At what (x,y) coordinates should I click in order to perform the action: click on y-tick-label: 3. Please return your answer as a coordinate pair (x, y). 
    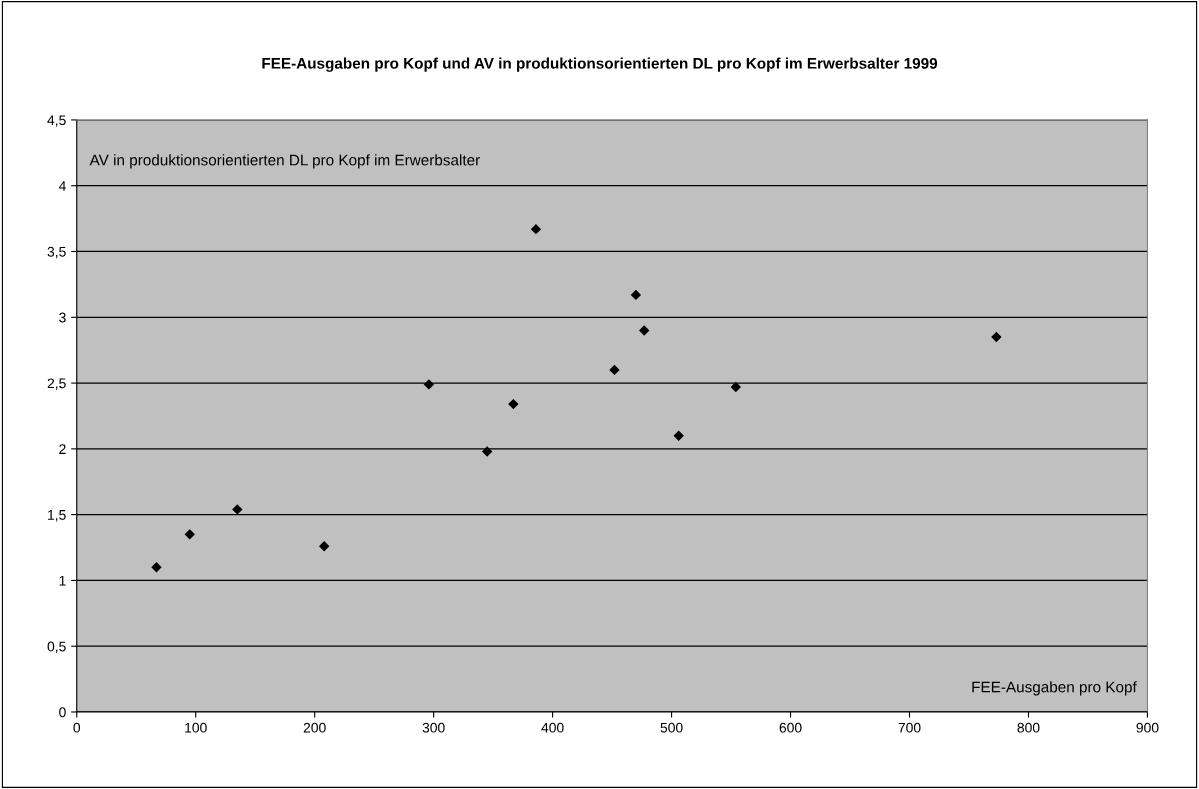
    Looking at the image, I should click on (62, 317).